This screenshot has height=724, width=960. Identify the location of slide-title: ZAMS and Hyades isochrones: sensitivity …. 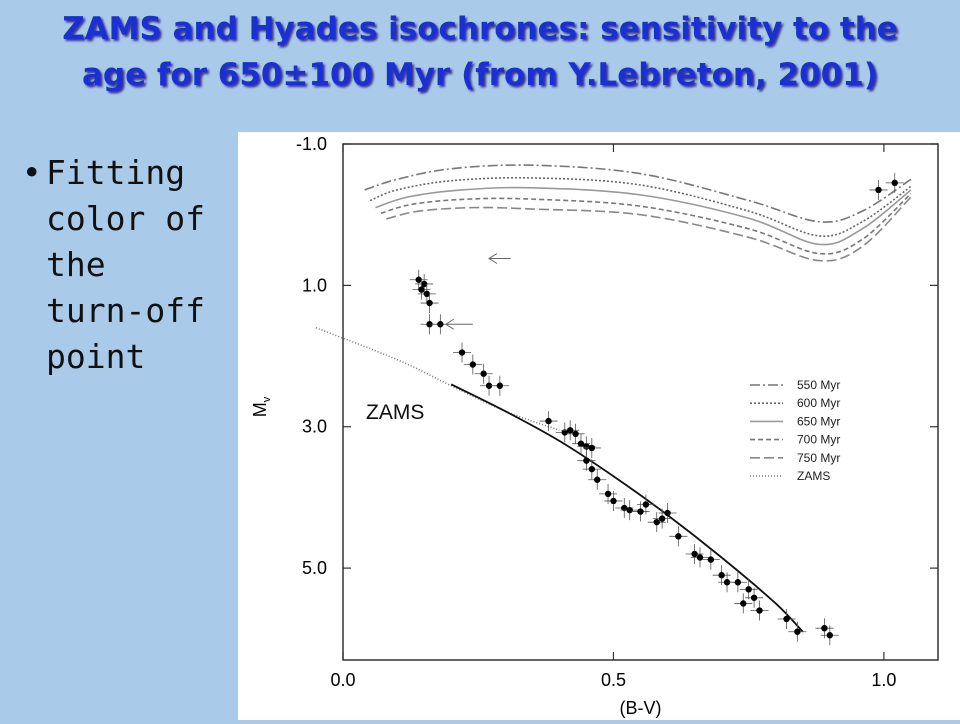
(480, 52).